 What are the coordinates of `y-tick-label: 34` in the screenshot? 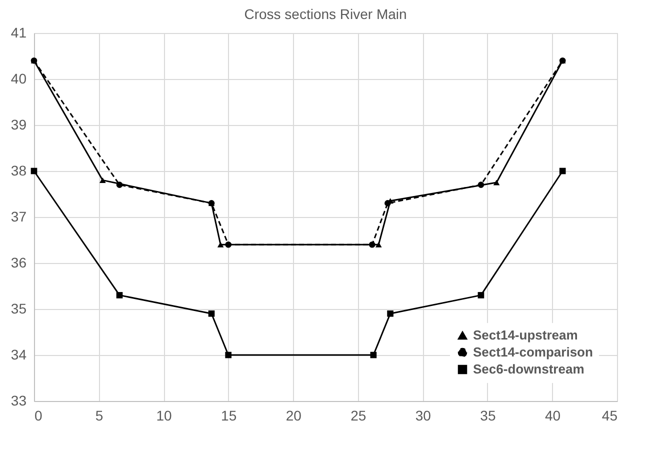 It's located at (18, 354).